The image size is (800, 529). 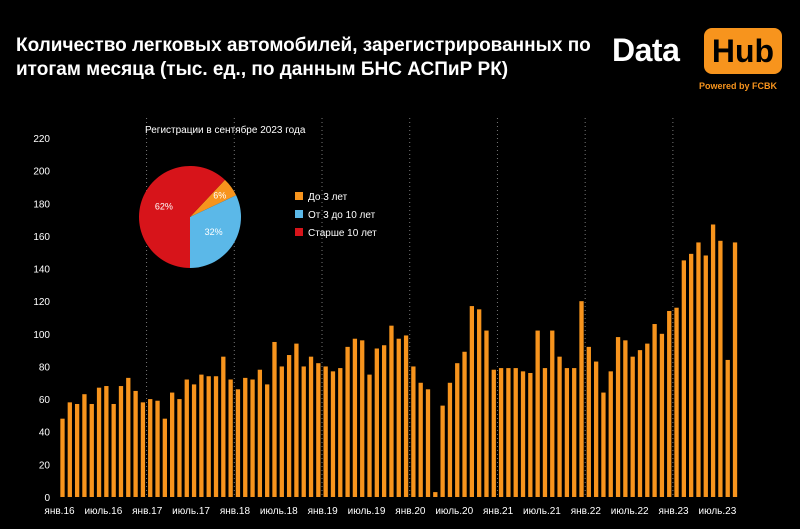 I want to click on x-tick-label: июль.21, so click(x=542, y=511).